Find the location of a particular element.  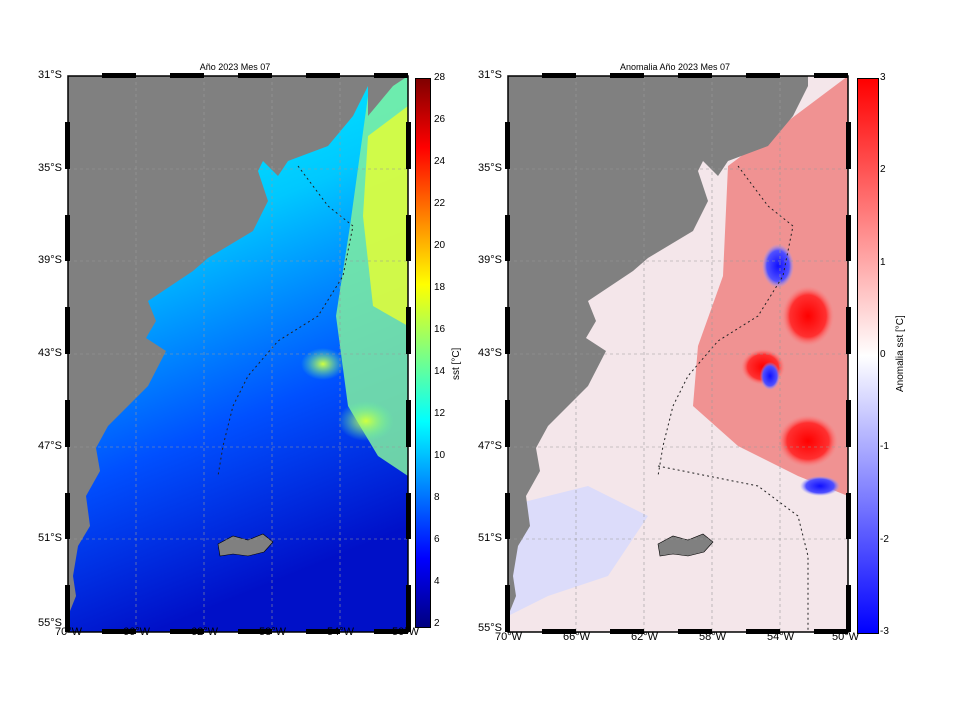

colorbar-tick: 16 is located at coordinates (440, 329).